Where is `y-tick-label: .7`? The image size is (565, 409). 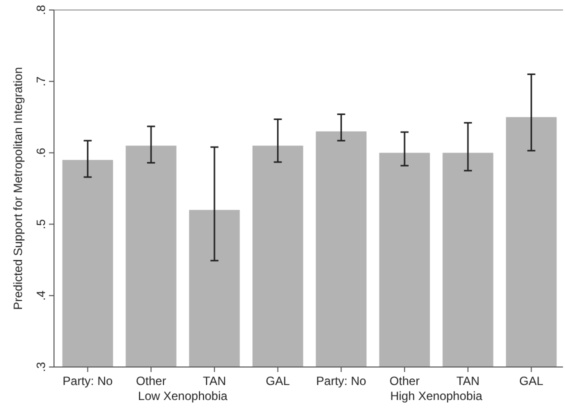
y-tick-label: .7 is located at coordinates (41, 81).